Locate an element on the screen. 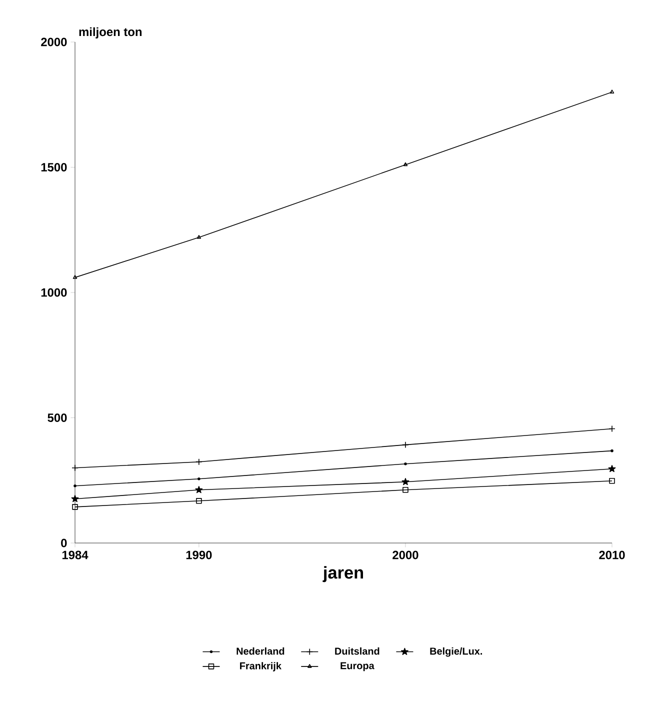 The height and width of the screenshot is (708, 649). y-tick-label: 0 is located at coordinates (64, 543).